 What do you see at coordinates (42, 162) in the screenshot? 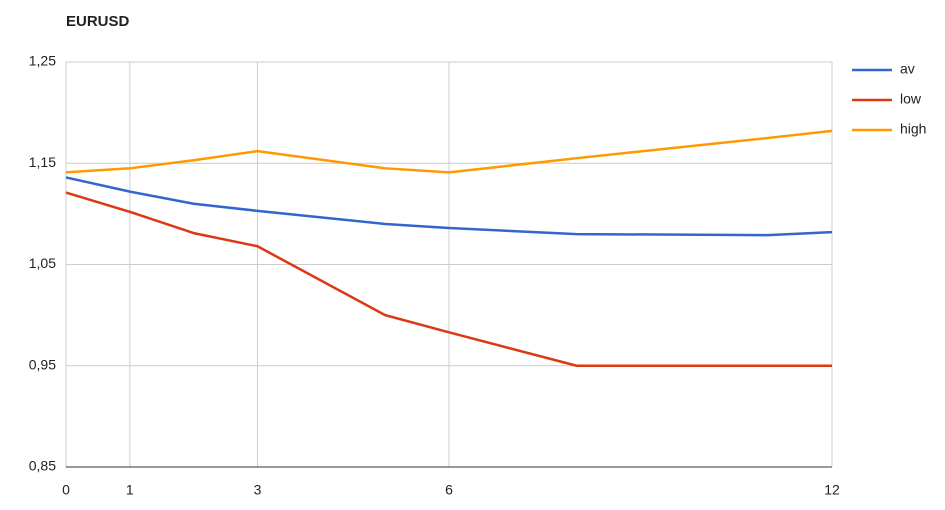
I see `y-tick-label: 1,15` at bounding box center [42, 162].